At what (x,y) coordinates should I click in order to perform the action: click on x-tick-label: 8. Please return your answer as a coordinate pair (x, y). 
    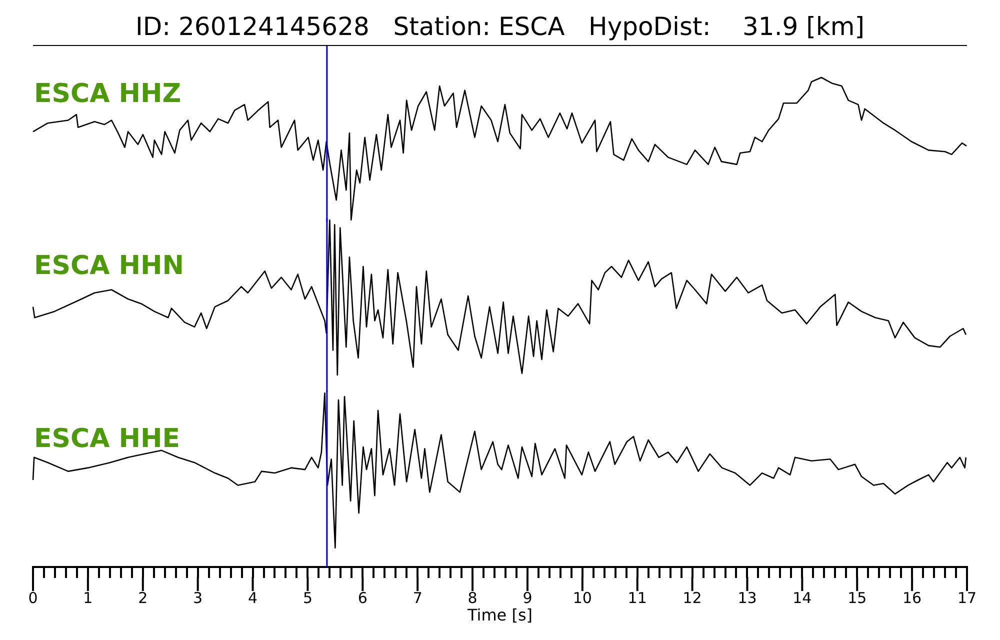
    Looking at the image, I should click on (473, 597).